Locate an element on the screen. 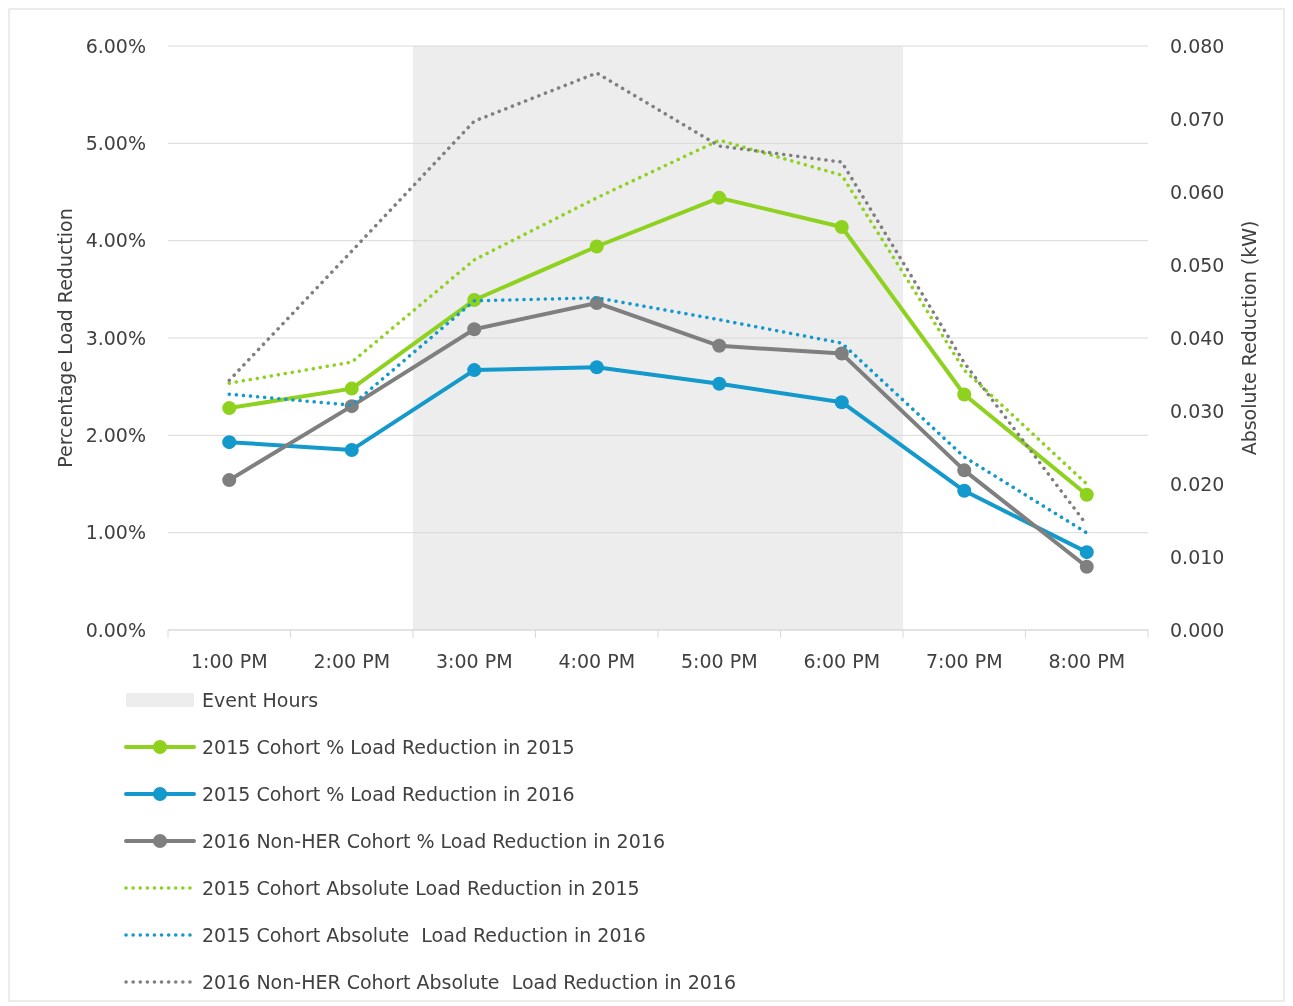  y-axis-title: Percentage Load Reduction is located at coordinates (65, 338).